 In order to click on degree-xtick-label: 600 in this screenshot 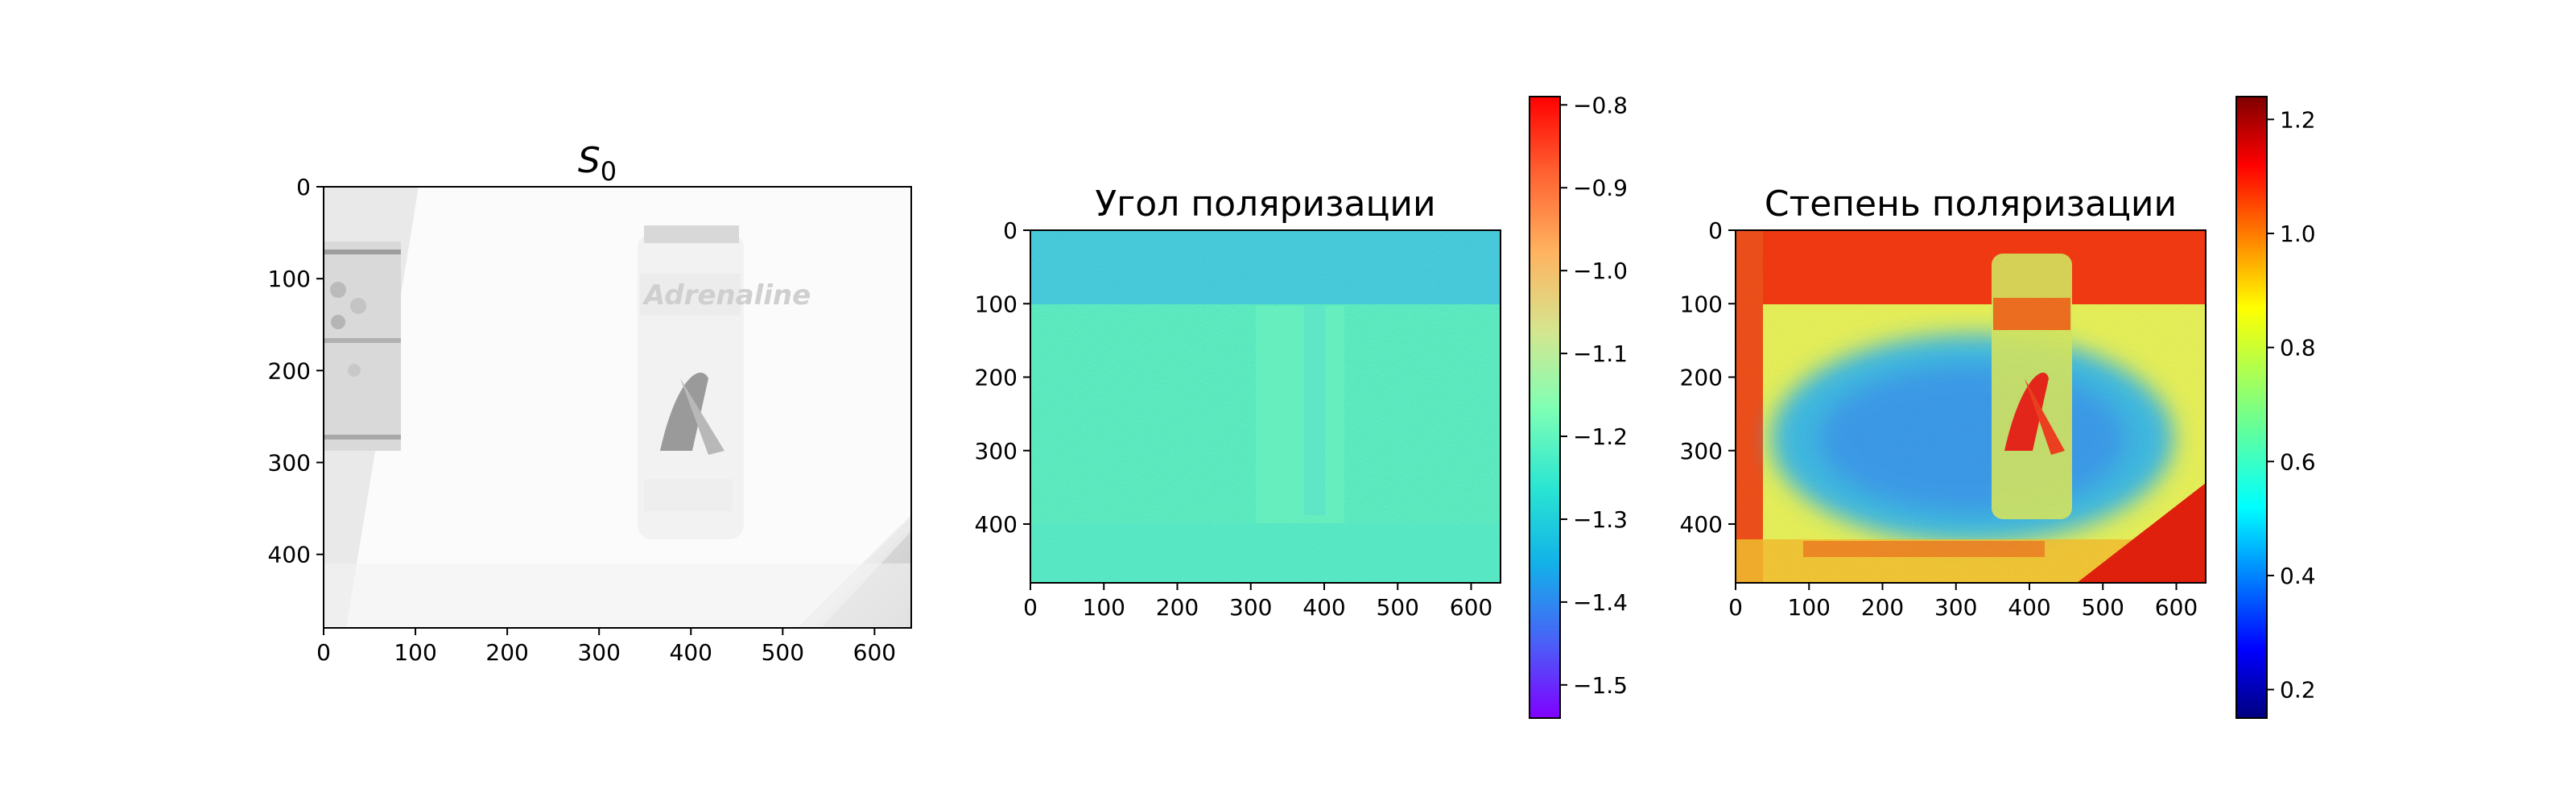, I will do `click(2176, 607)`.